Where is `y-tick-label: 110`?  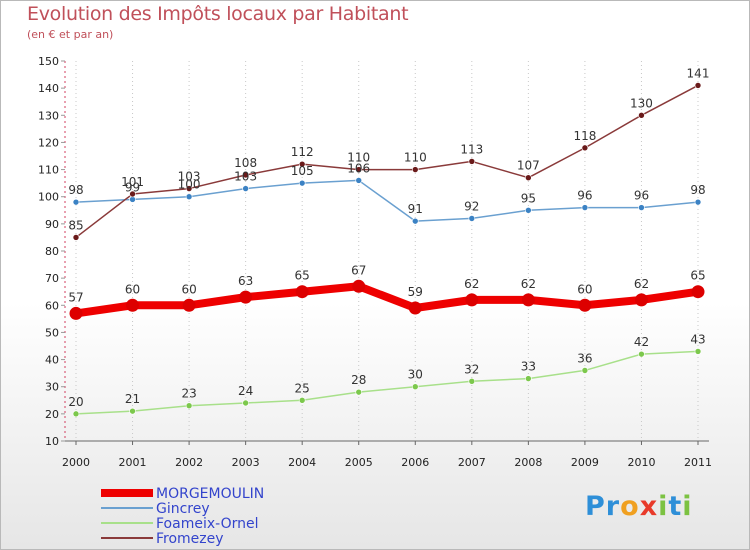 y-tick-label: 110 is located at coordinates (48, 170).